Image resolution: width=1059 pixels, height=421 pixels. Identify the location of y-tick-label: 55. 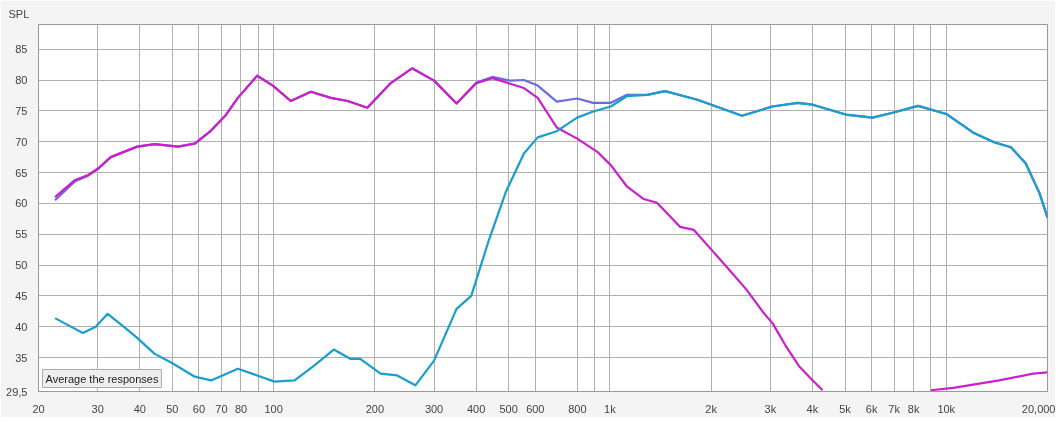
(21, 234).